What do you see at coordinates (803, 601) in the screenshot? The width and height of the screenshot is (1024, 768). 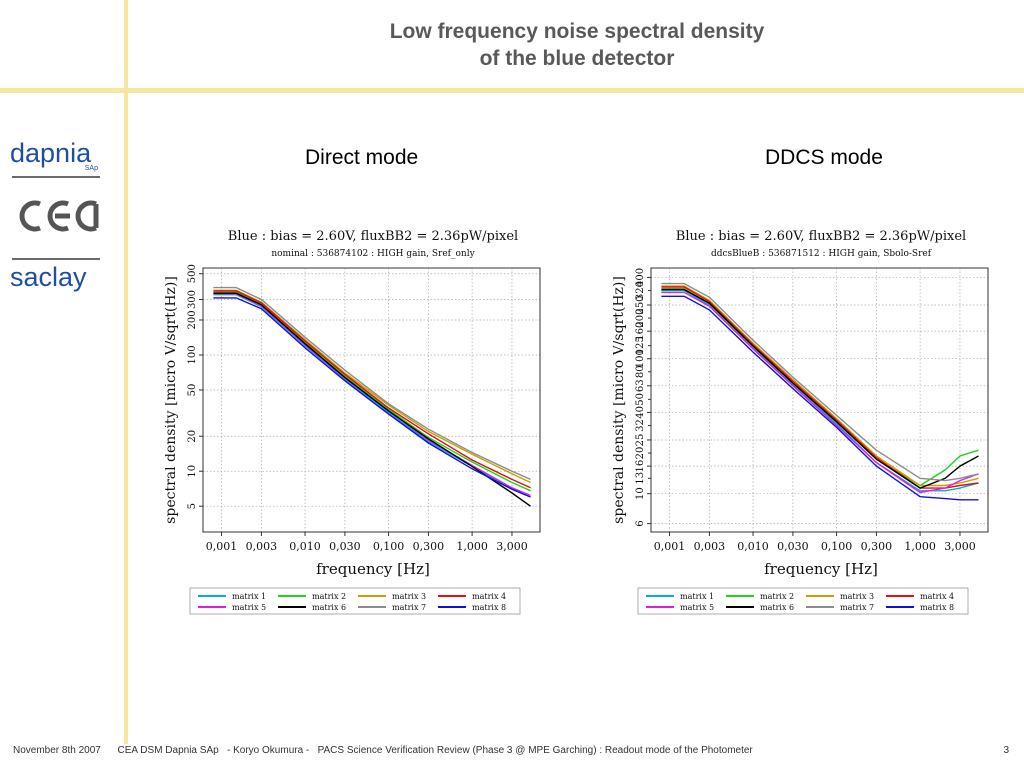 I see `legend-box` at bounding box center [803, 601].